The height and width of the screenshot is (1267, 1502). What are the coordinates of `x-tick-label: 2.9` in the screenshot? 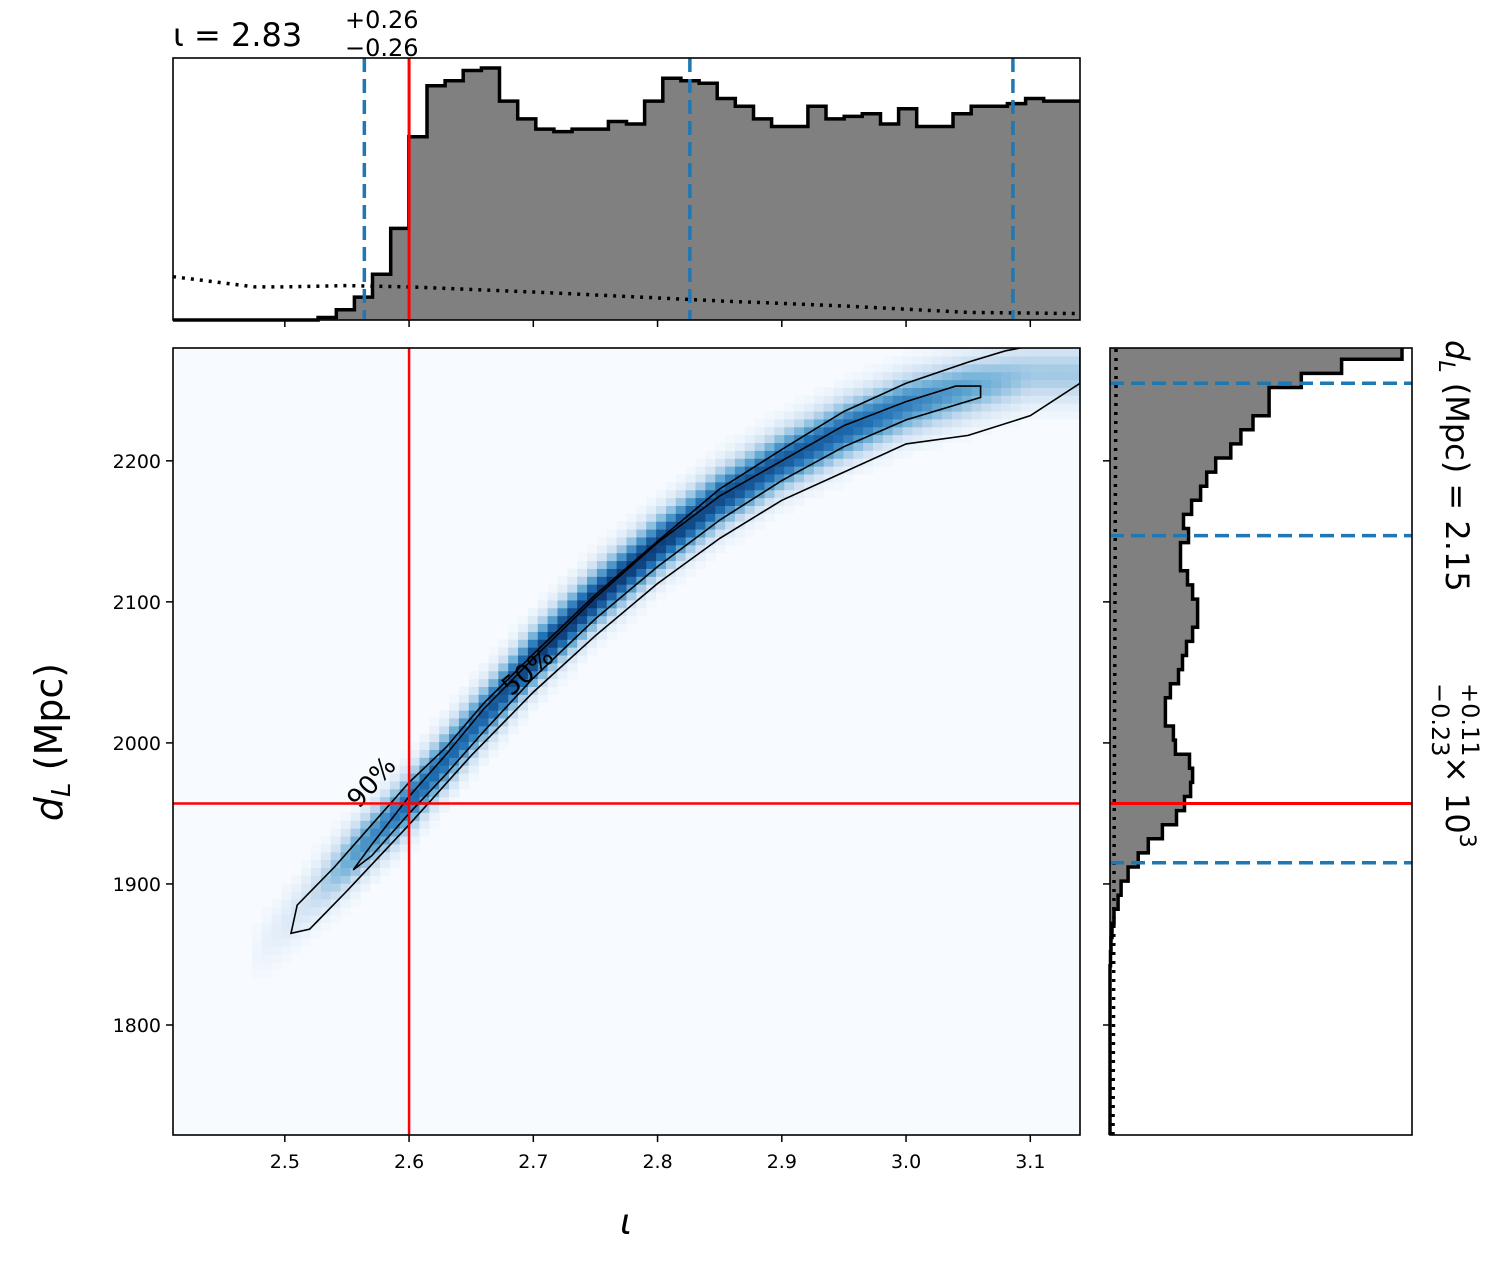 It's located at (782, 1162).